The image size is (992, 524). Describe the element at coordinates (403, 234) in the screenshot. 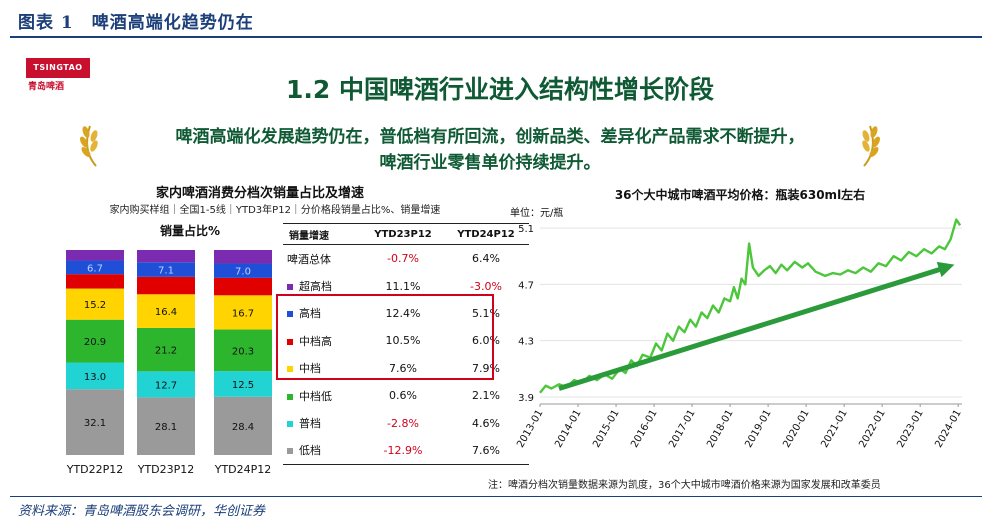

I see `header-cell: YTD23P12` at that location.